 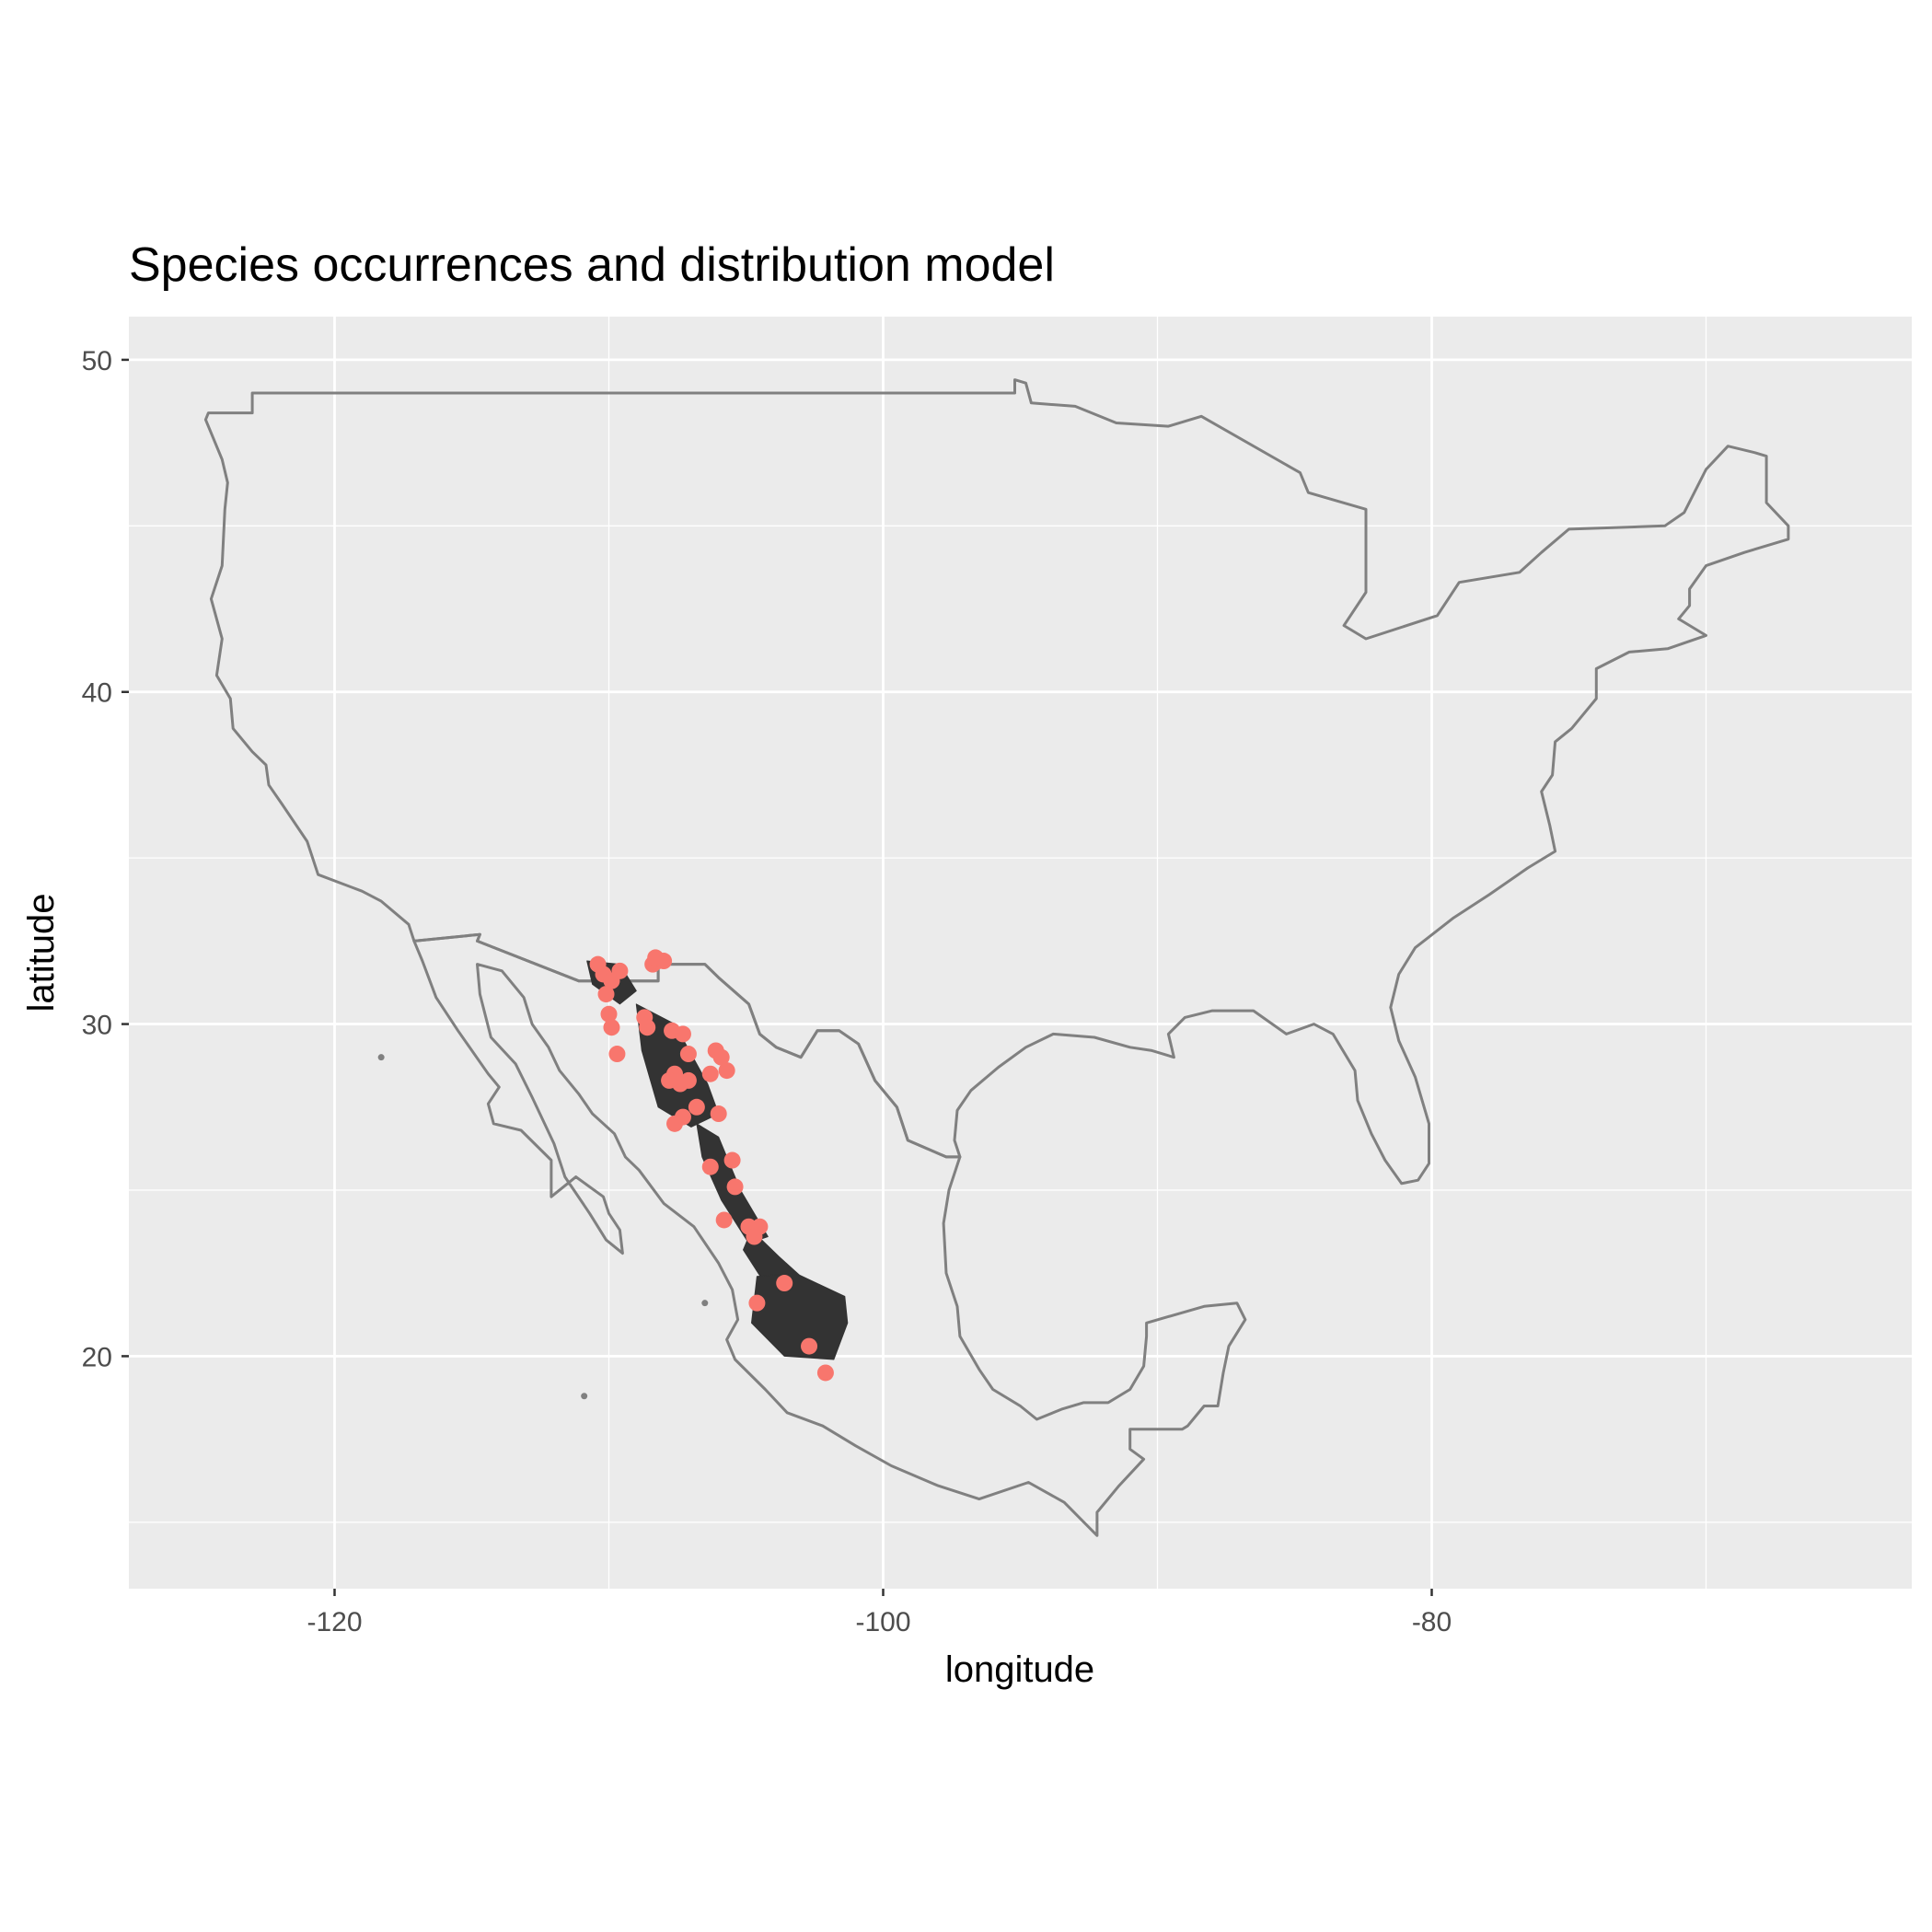 What do you see at coordinates (883, 1622) in the screenshot?
I see `x-tick-label: -100` at bounding box center [883, 1622].